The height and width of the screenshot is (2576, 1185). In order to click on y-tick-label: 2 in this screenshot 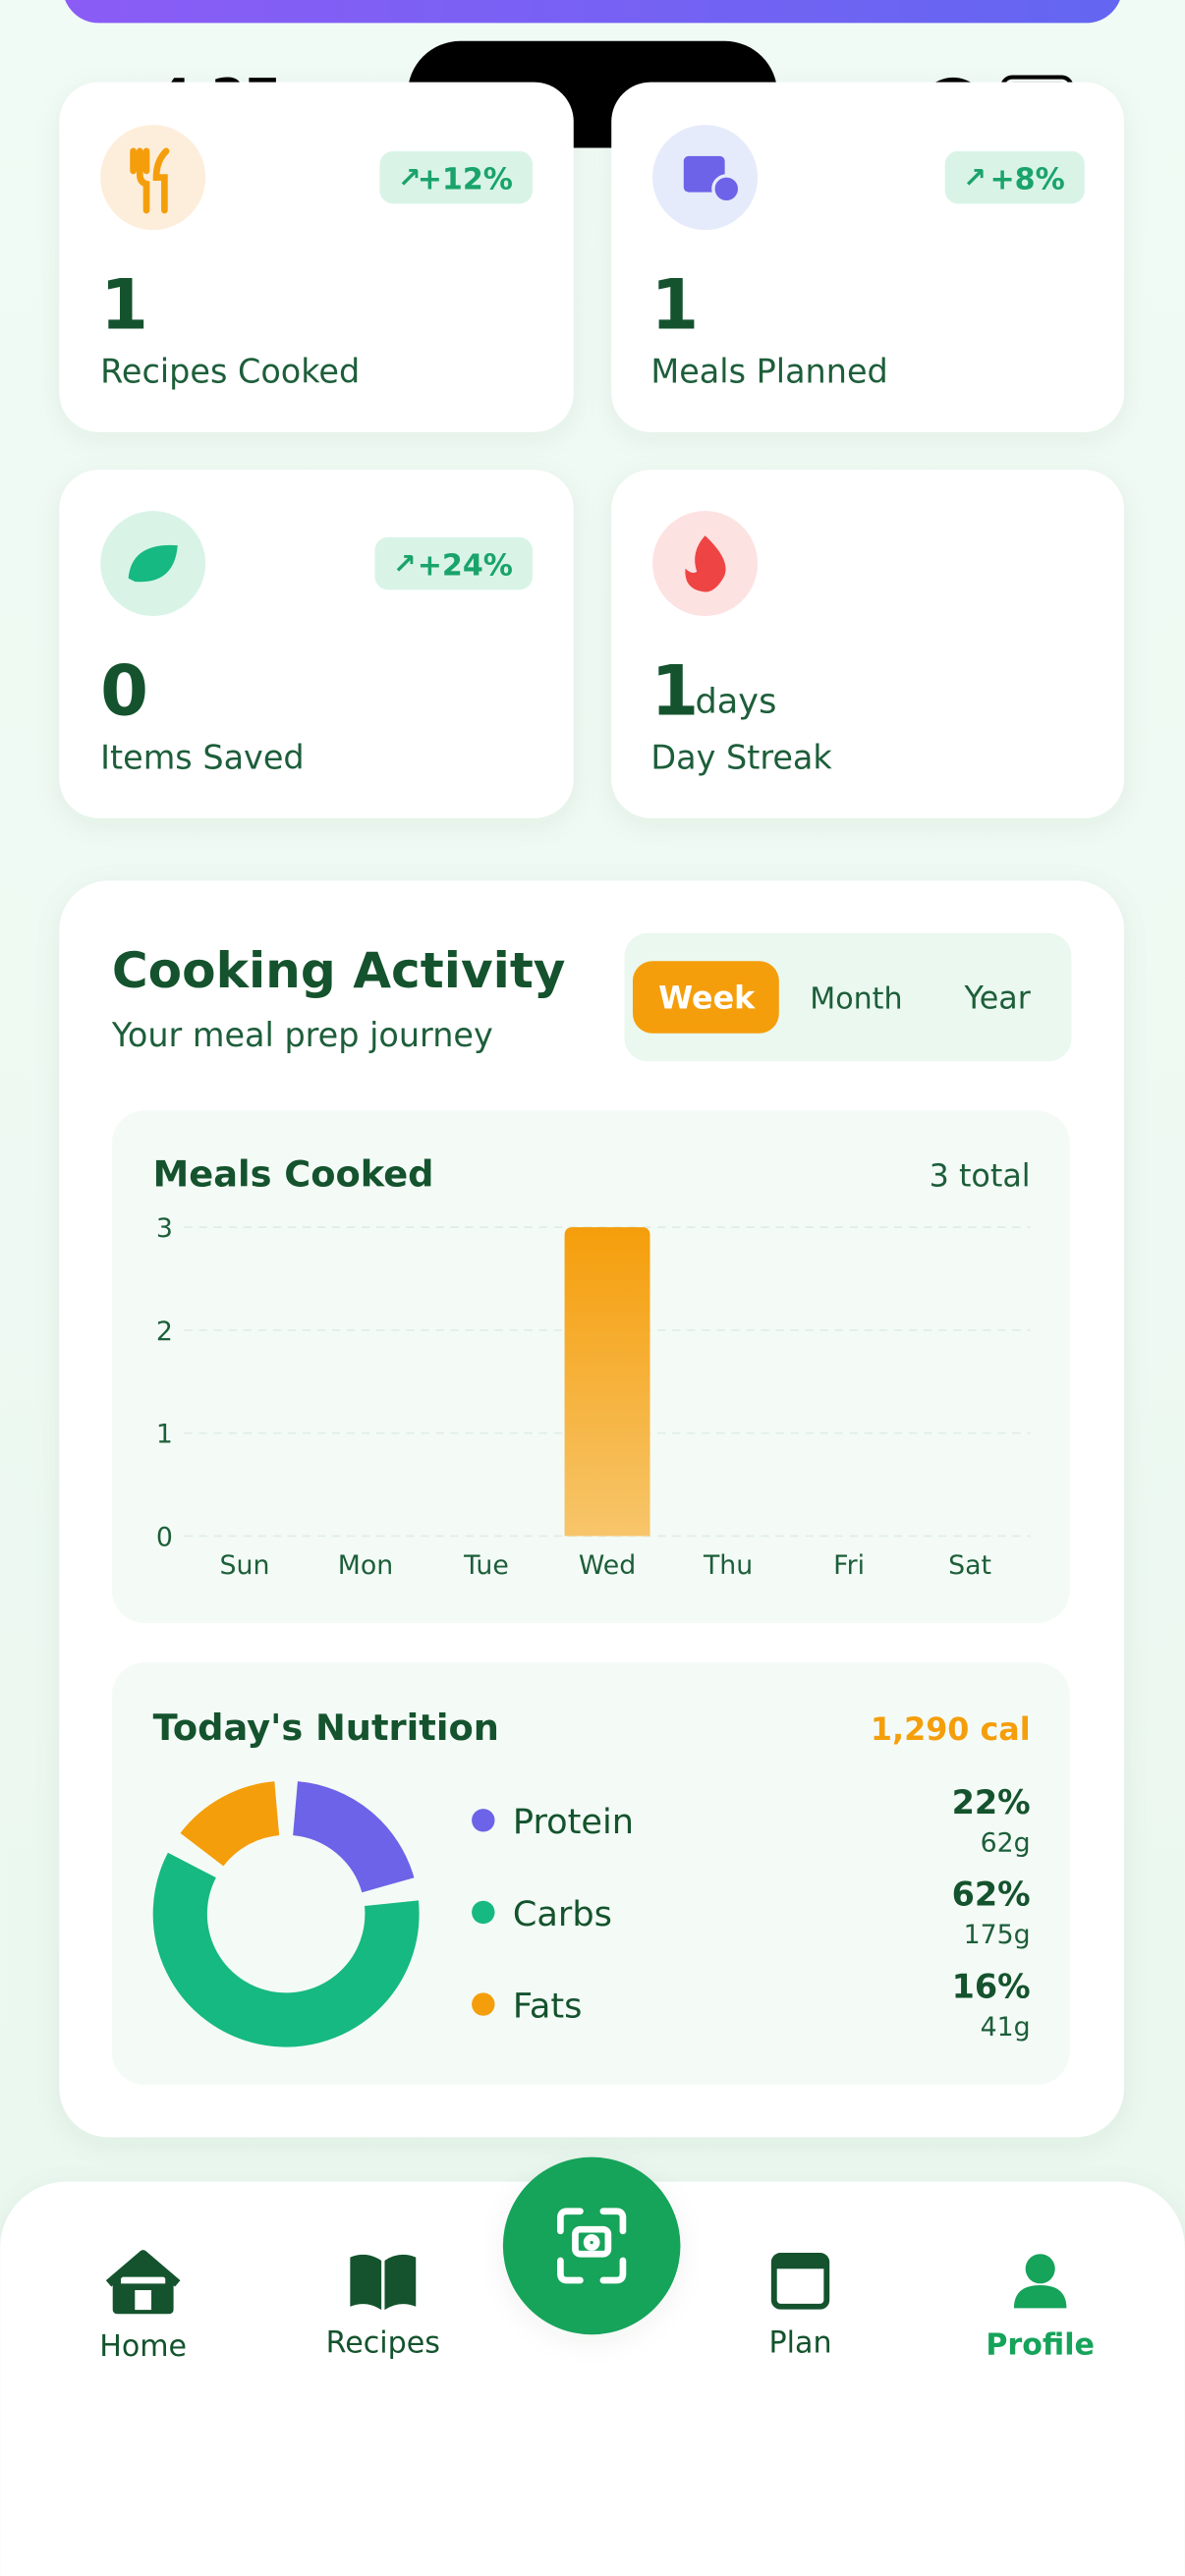, I will do `click(165, 1331)`.